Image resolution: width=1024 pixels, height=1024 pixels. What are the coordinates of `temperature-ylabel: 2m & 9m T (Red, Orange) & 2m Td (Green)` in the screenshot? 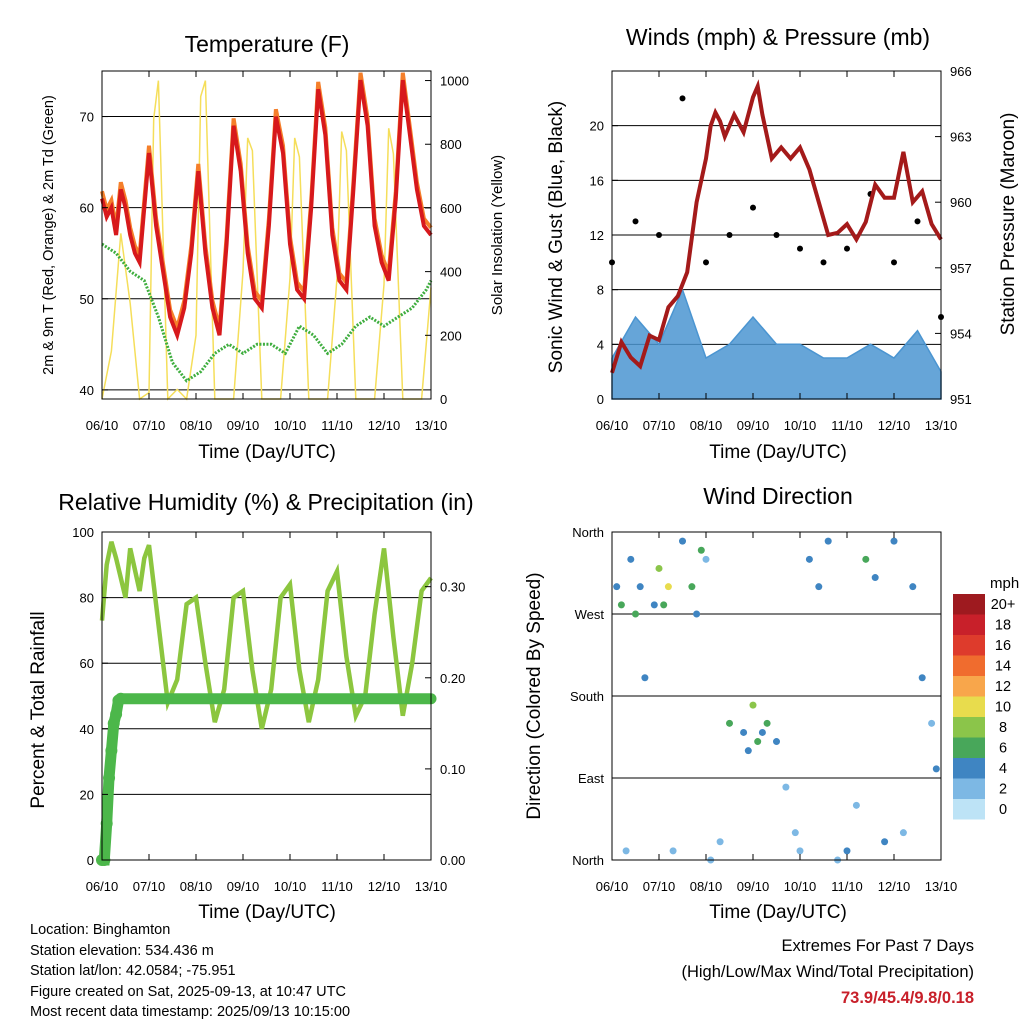 It's located at (49, 235).